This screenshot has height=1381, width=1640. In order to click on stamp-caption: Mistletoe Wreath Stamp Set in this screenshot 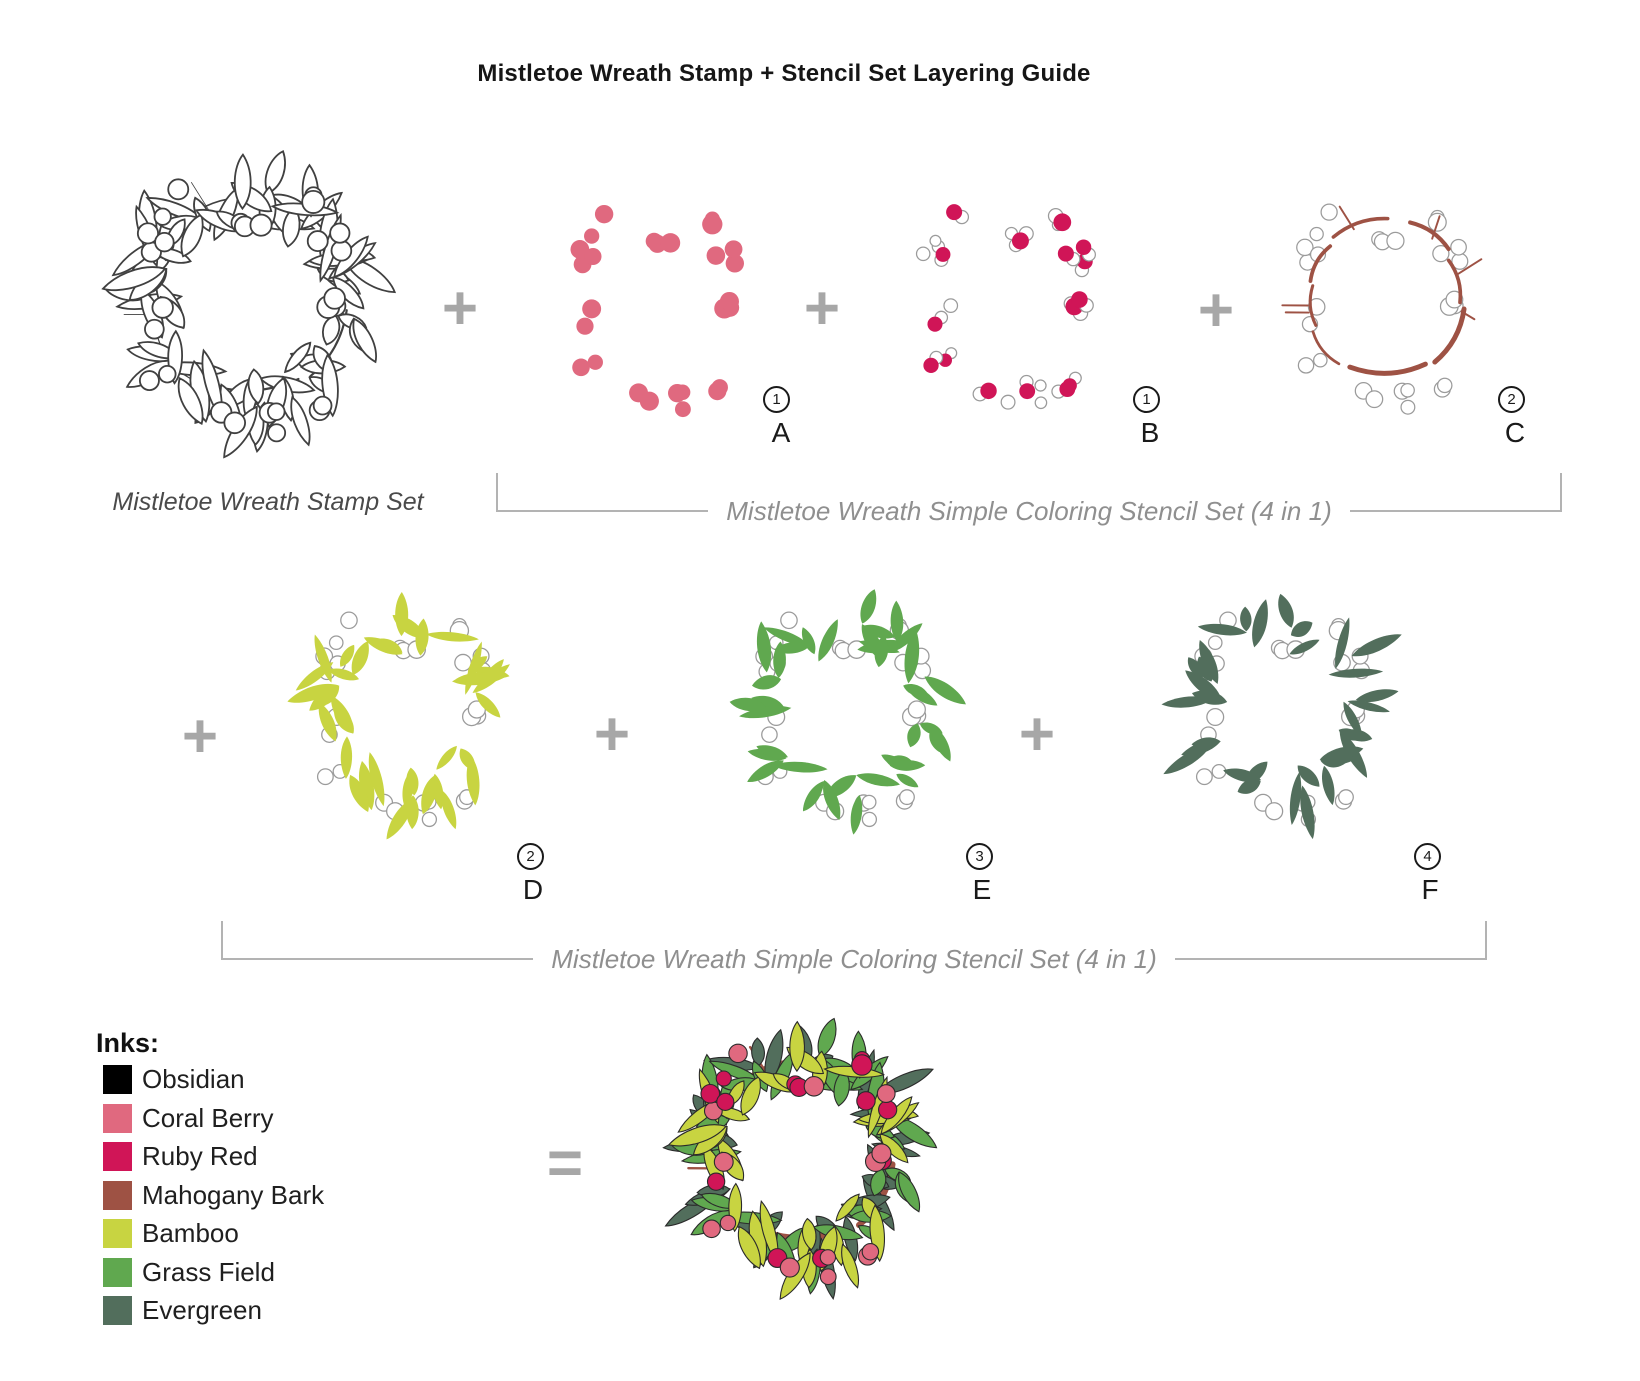, I will do `click(268, 502)`.